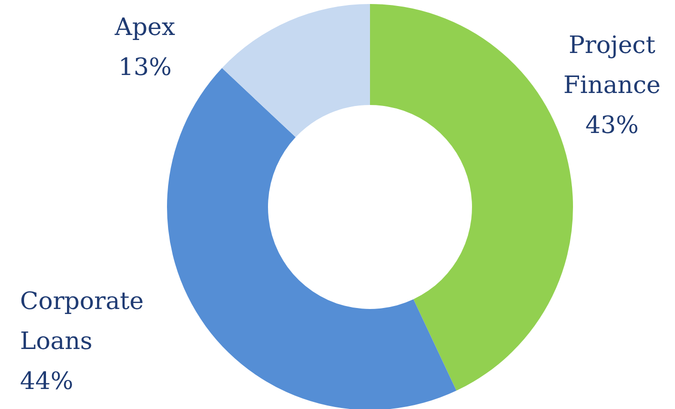  I want to click on data-label: 13%, so click(145, 67).